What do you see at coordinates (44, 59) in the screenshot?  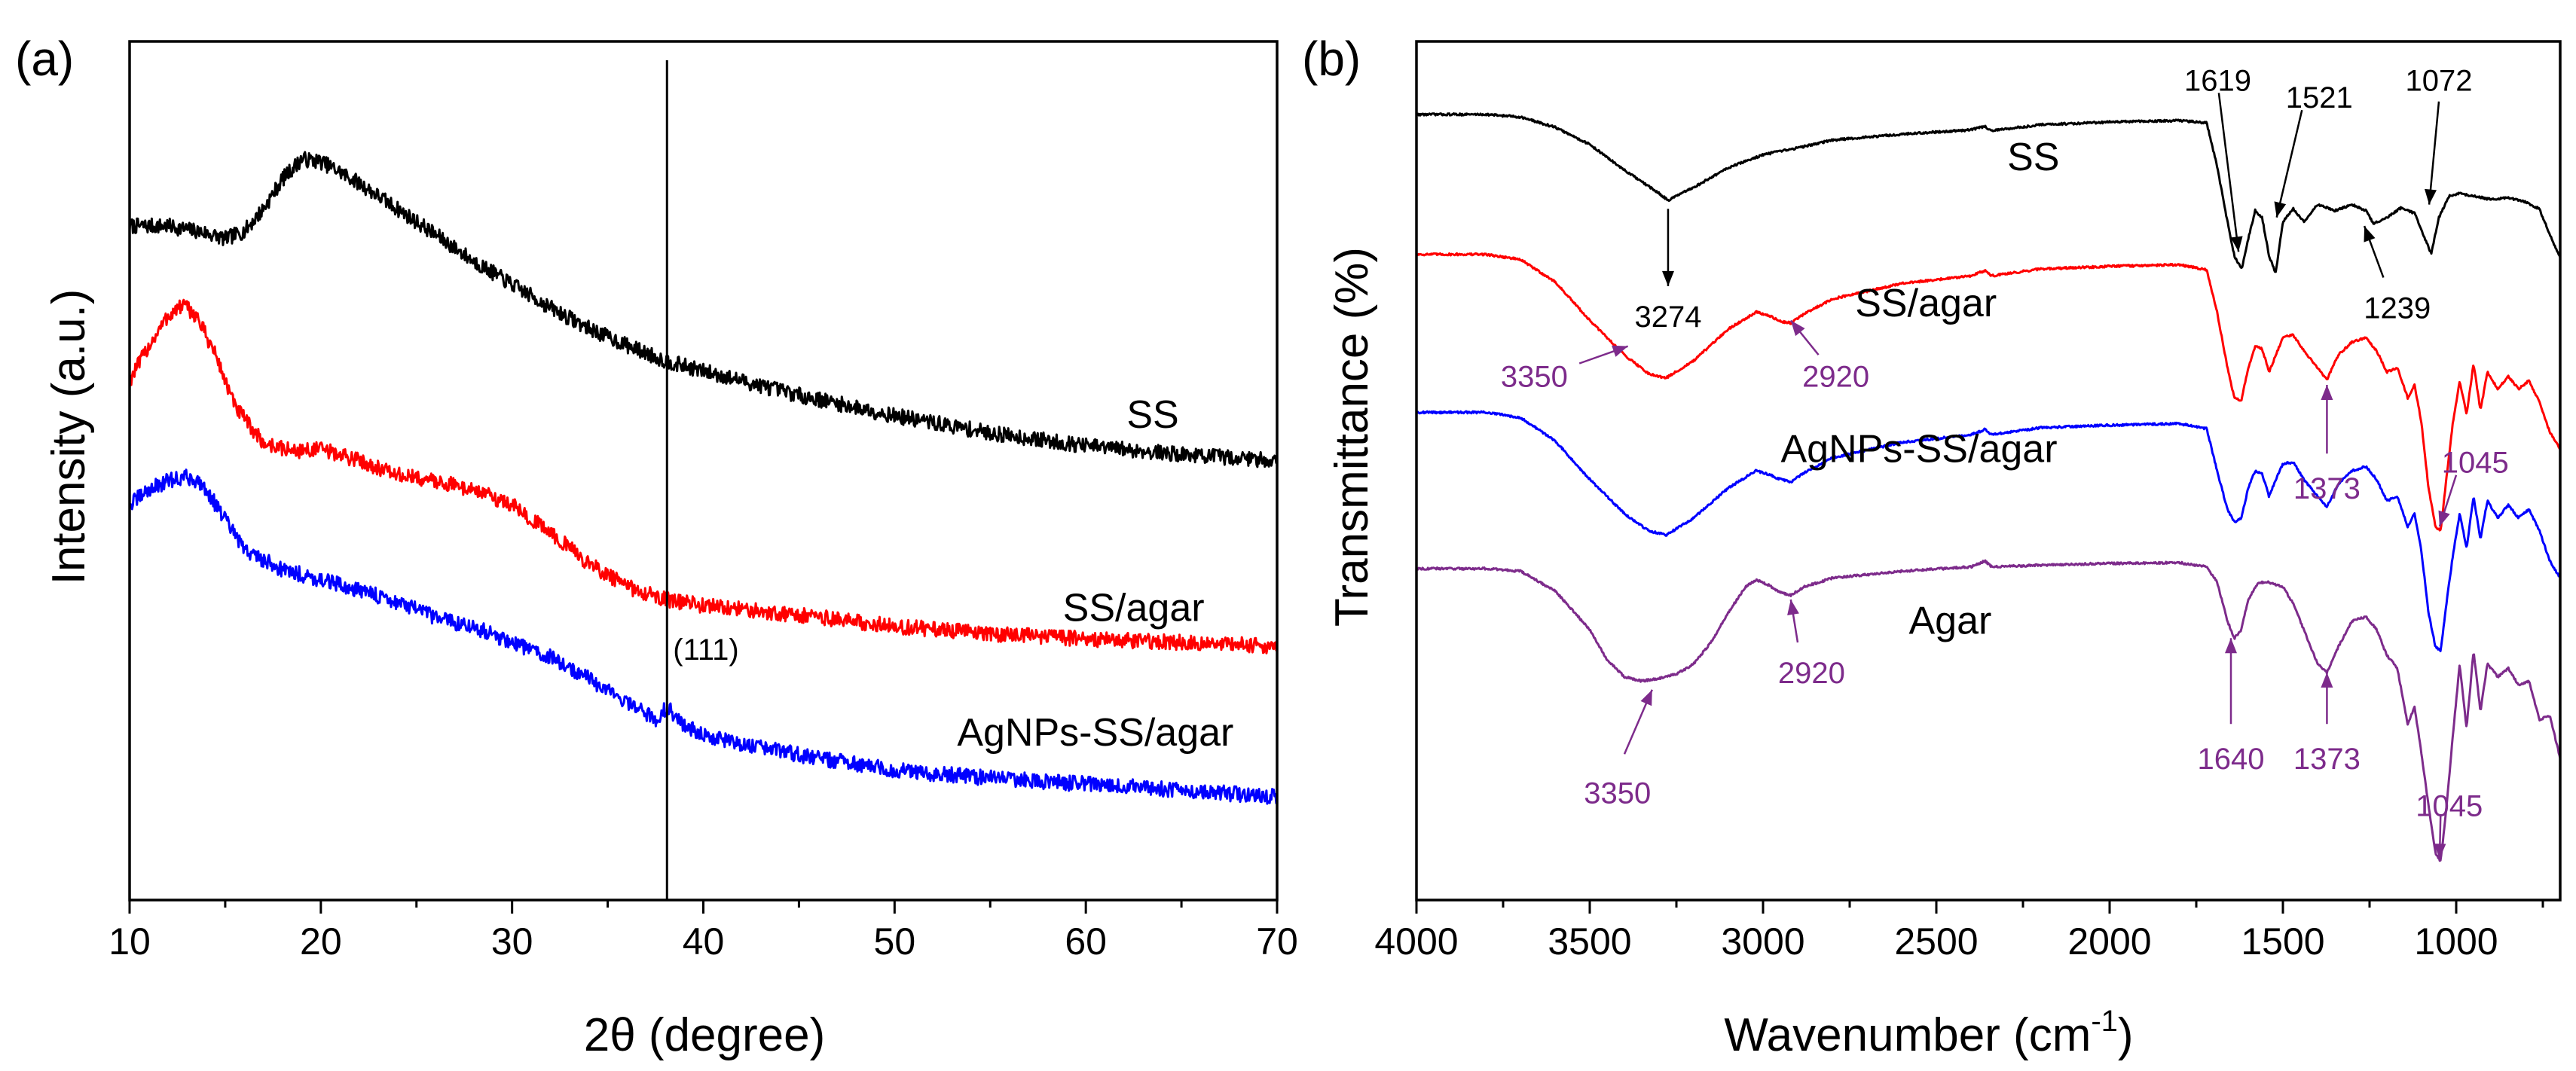 I see `panel-a-label: (a)` at bounding box center [44, 59].